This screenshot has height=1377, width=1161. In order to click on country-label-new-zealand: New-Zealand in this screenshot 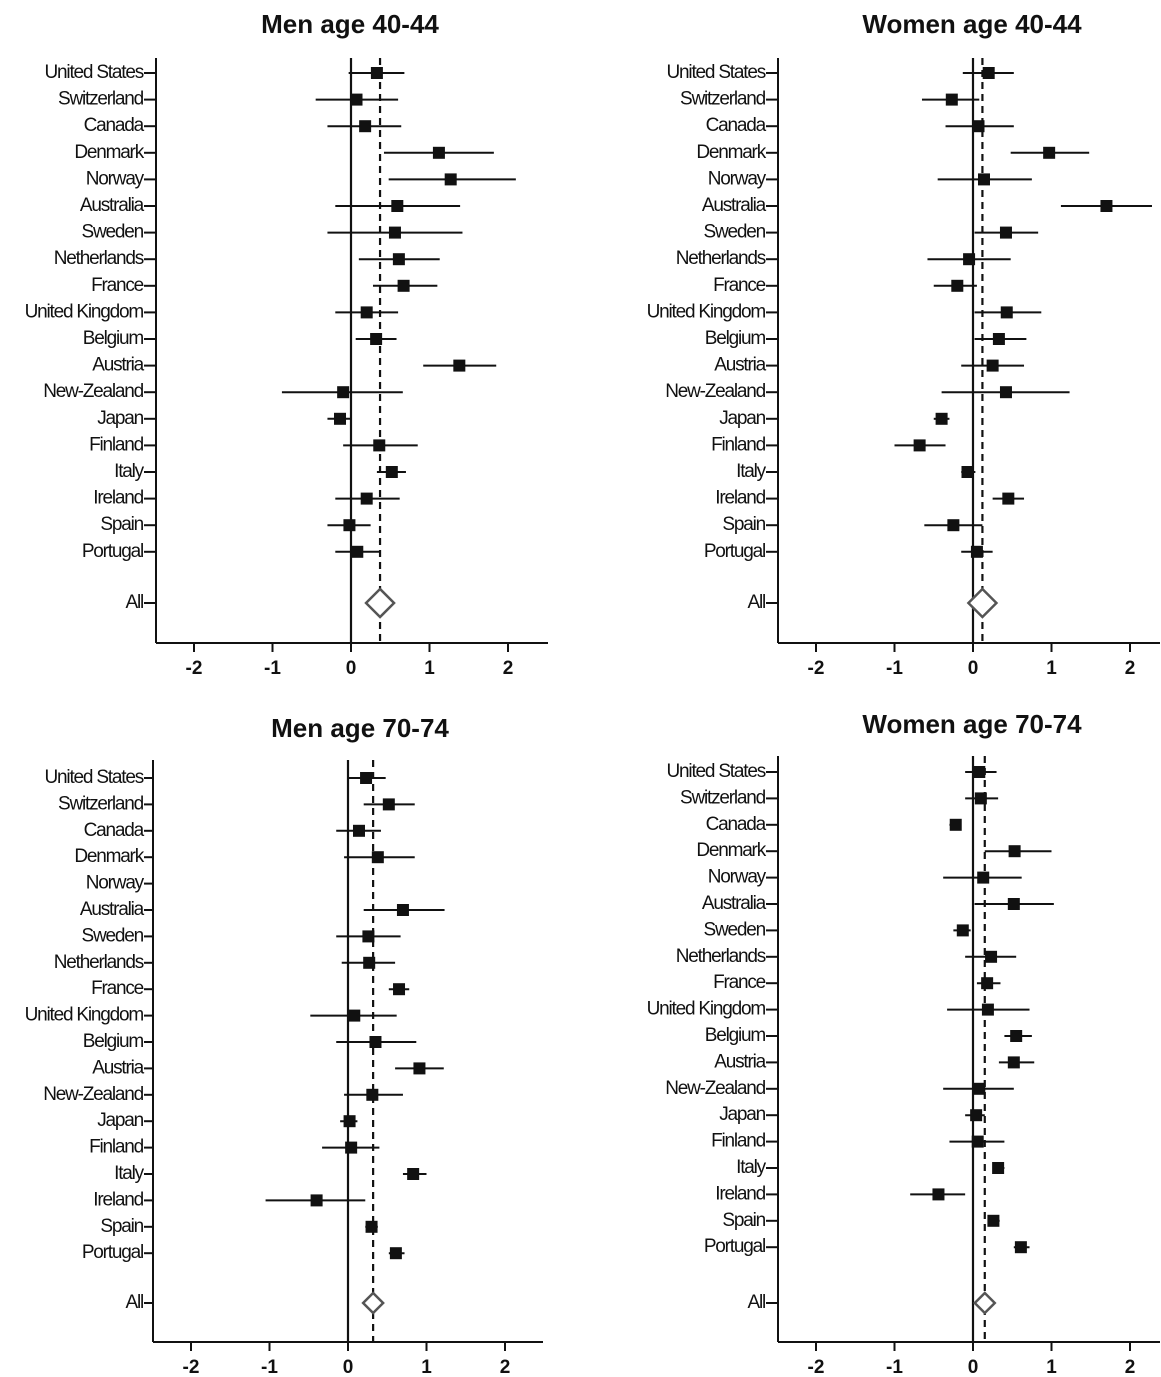, I will do `click(93, 1094)`.